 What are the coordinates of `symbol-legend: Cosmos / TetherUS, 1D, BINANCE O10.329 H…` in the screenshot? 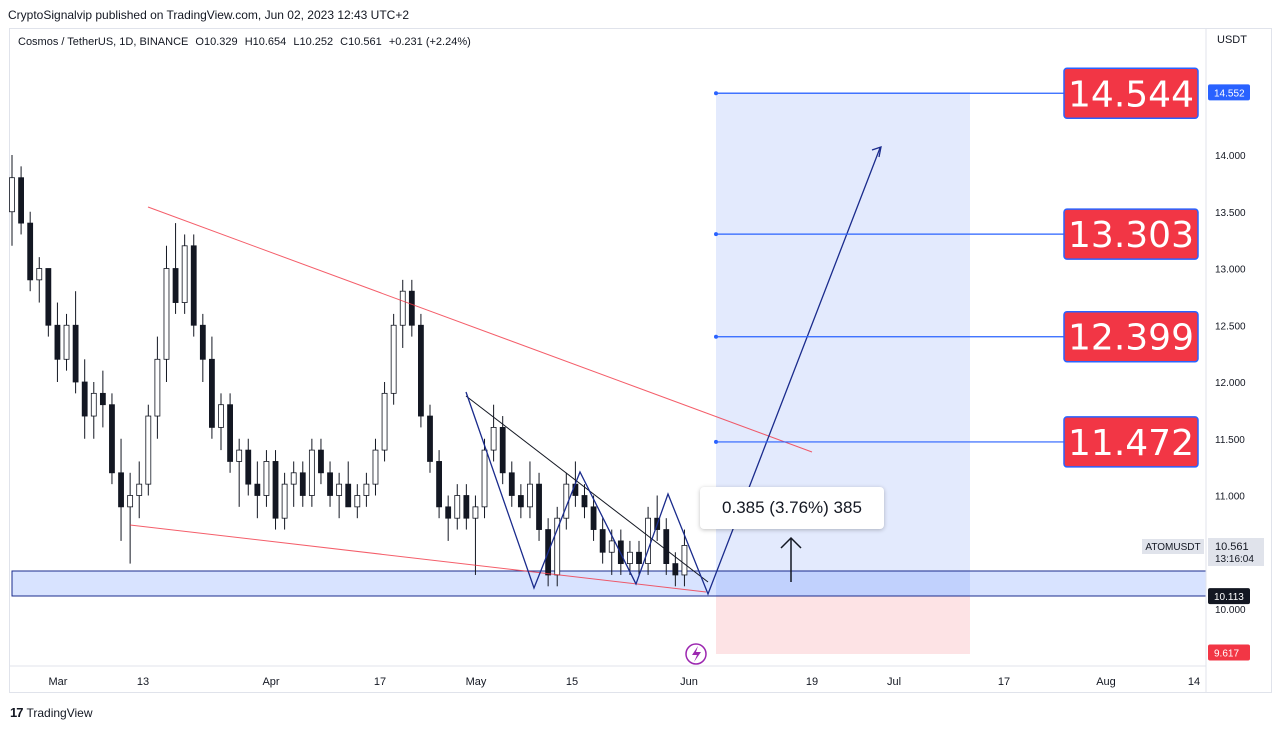 It's located at (246, 42).